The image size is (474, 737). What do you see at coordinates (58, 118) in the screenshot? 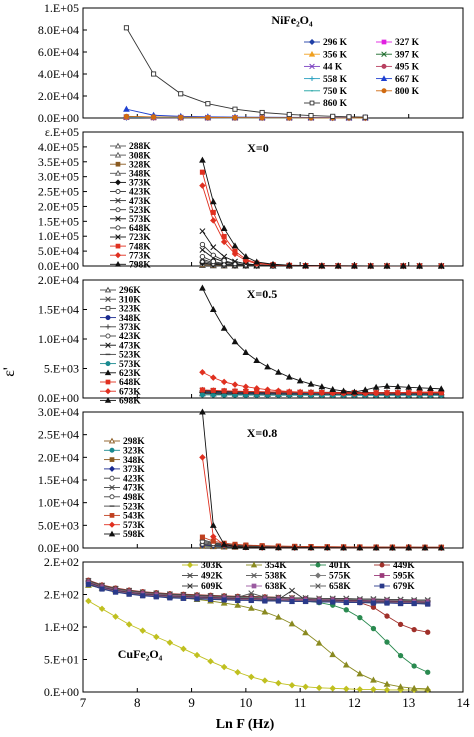
I see `y-tick-label: 0.0E+00` at bounding box center [58, 118].